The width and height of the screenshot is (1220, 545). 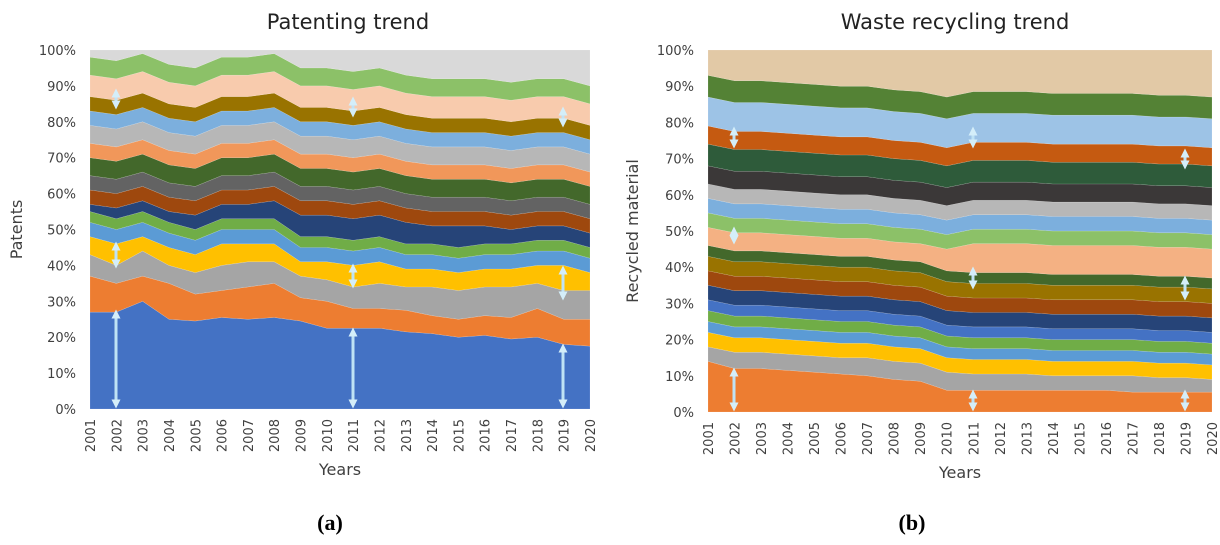 I want to click on x-tick-label: 2008, so click(x=275, y=435).